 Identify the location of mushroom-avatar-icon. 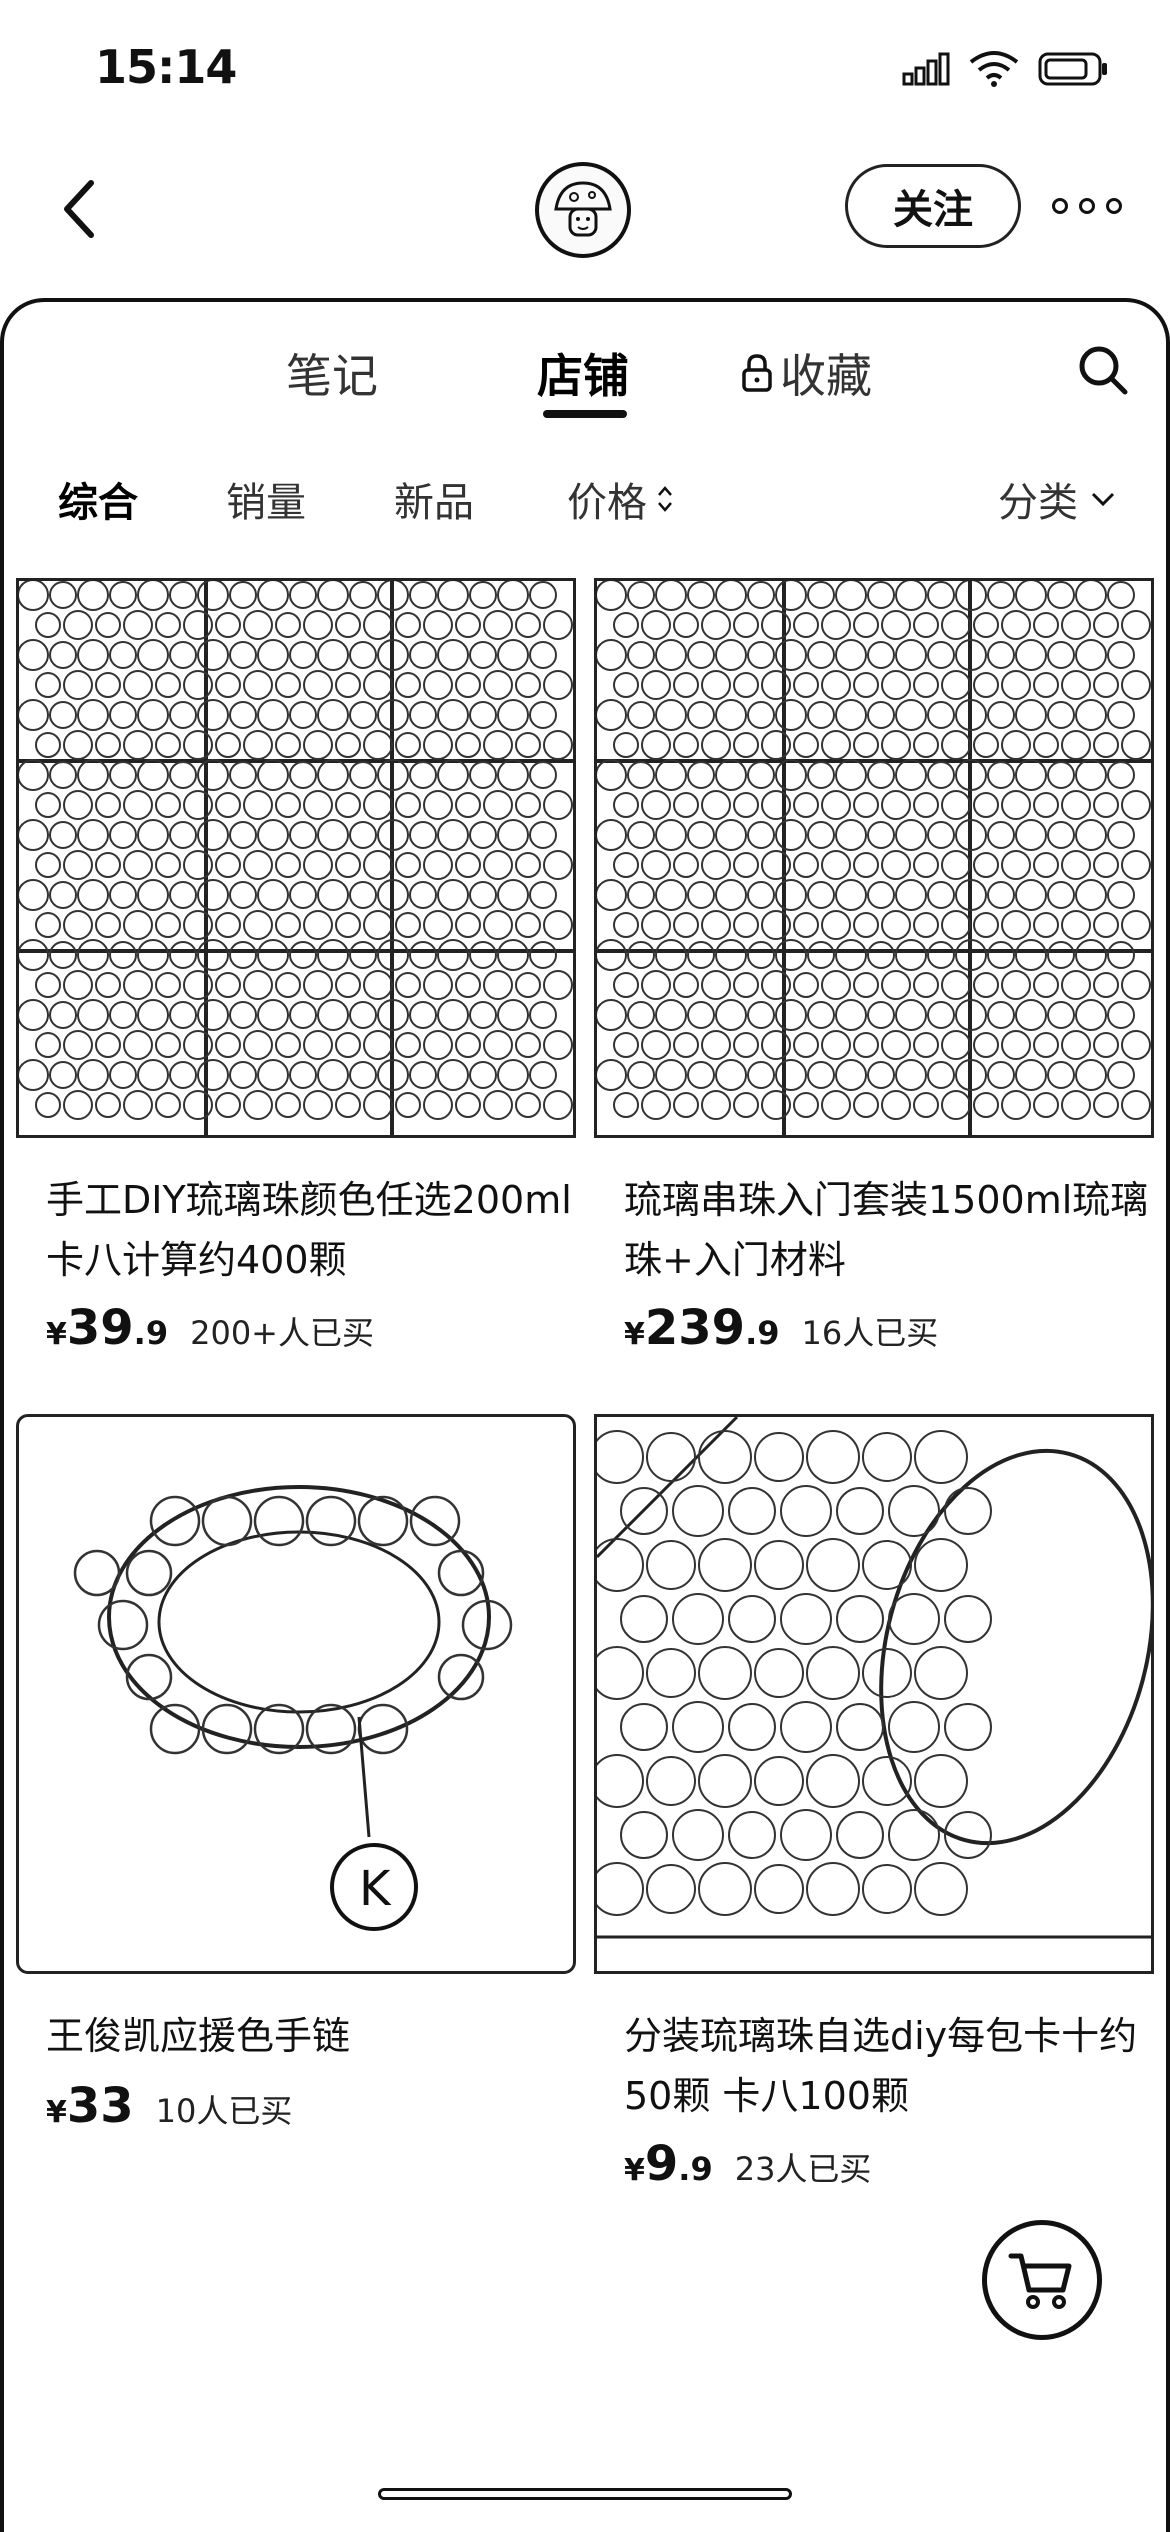
(583, 209).